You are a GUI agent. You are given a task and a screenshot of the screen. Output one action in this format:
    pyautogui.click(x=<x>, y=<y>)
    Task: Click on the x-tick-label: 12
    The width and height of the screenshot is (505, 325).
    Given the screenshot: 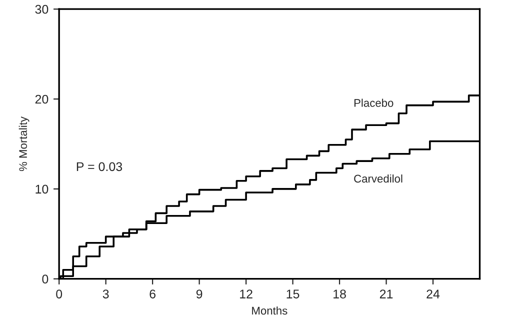 What is the action you would take?
    pyautogui.click(x=246, y=294)
    